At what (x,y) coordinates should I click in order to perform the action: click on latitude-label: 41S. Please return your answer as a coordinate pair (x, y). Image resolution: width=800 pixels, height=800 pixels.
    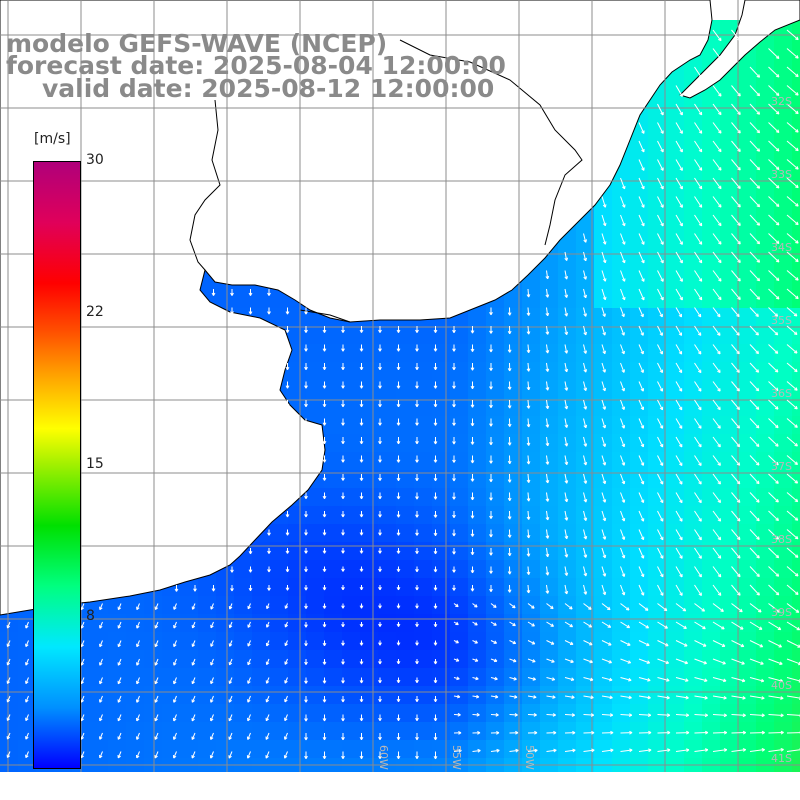
    Looking at the image, I should click on (781, 758).